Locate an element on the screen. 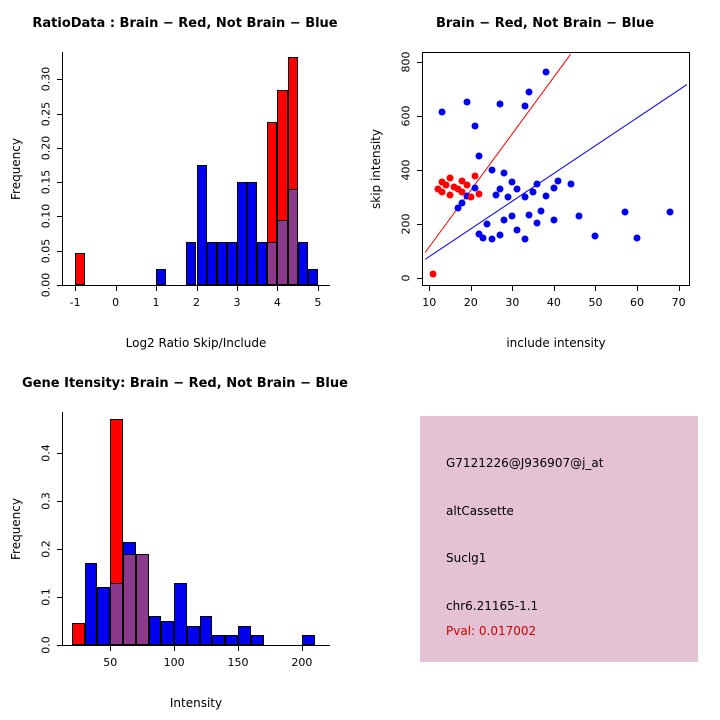 Image resolution: width=720 pixels, height=720 pixels. y-tick-label: 0.05 is located at coordinates (46, 250).